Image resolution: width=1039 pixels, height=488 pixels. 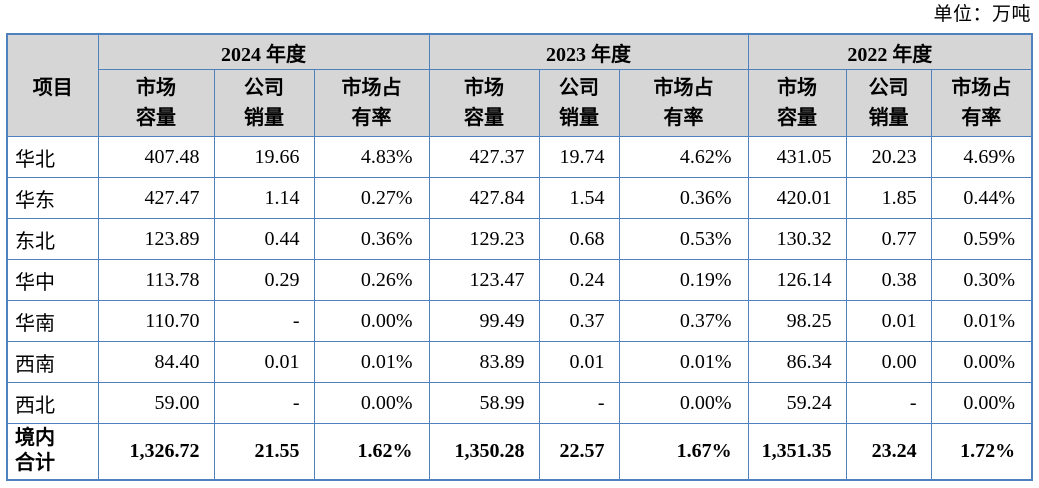 I want to click on header-market-share-2023: 市场占 有率, so click(x=683, y=103).